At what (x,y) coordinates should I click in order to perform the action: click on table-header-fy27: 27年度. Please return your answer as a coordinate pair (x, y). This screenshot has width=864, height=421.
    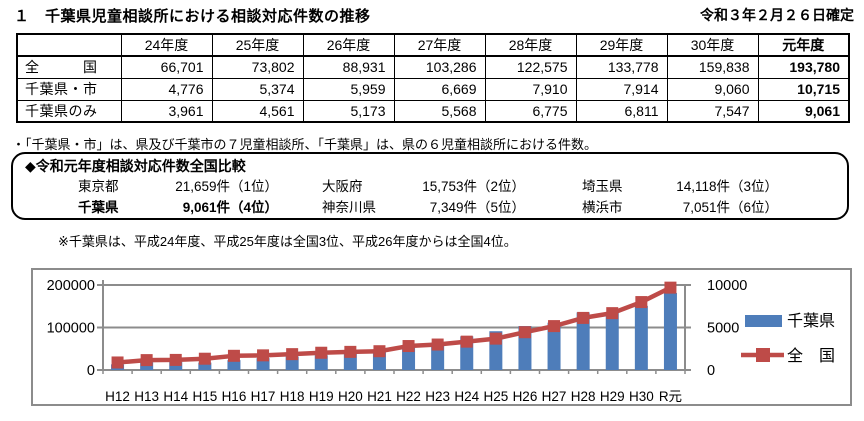
    Looking at the image, I should click on (439, 45).